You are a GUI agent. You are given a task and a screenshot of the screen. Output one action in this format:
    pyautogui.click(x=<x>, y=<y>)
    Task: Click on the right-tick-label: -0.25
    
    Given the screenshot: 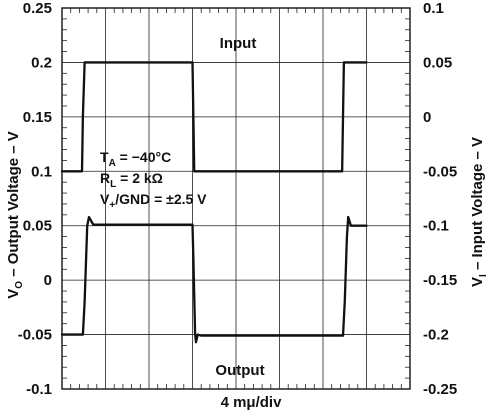 What is the action you would take?
    pyautogui.click(x=440, y=389)
    